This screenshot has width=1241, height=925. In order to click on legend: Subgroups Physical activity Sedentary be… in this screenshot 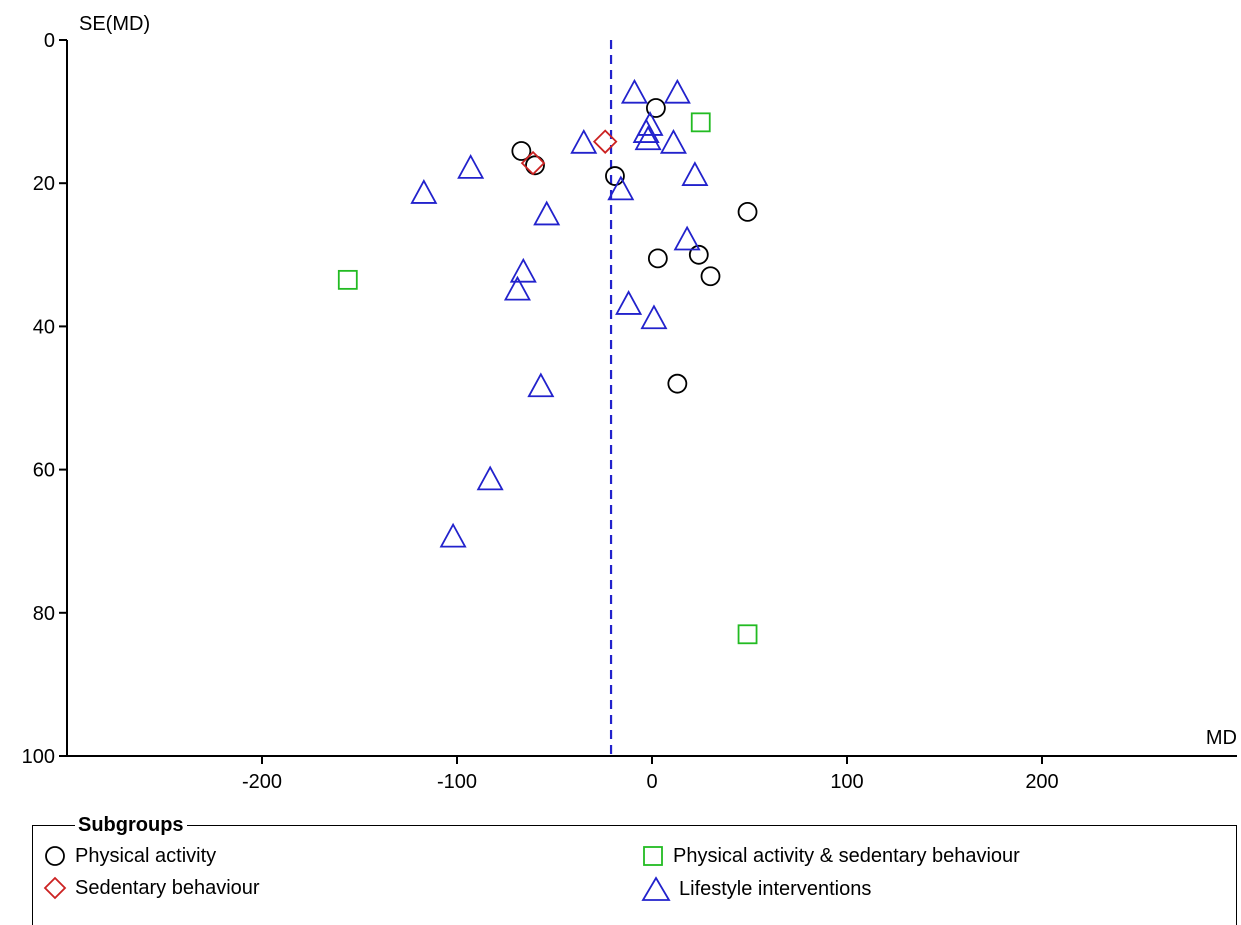, I will do `click(634, 869)`.